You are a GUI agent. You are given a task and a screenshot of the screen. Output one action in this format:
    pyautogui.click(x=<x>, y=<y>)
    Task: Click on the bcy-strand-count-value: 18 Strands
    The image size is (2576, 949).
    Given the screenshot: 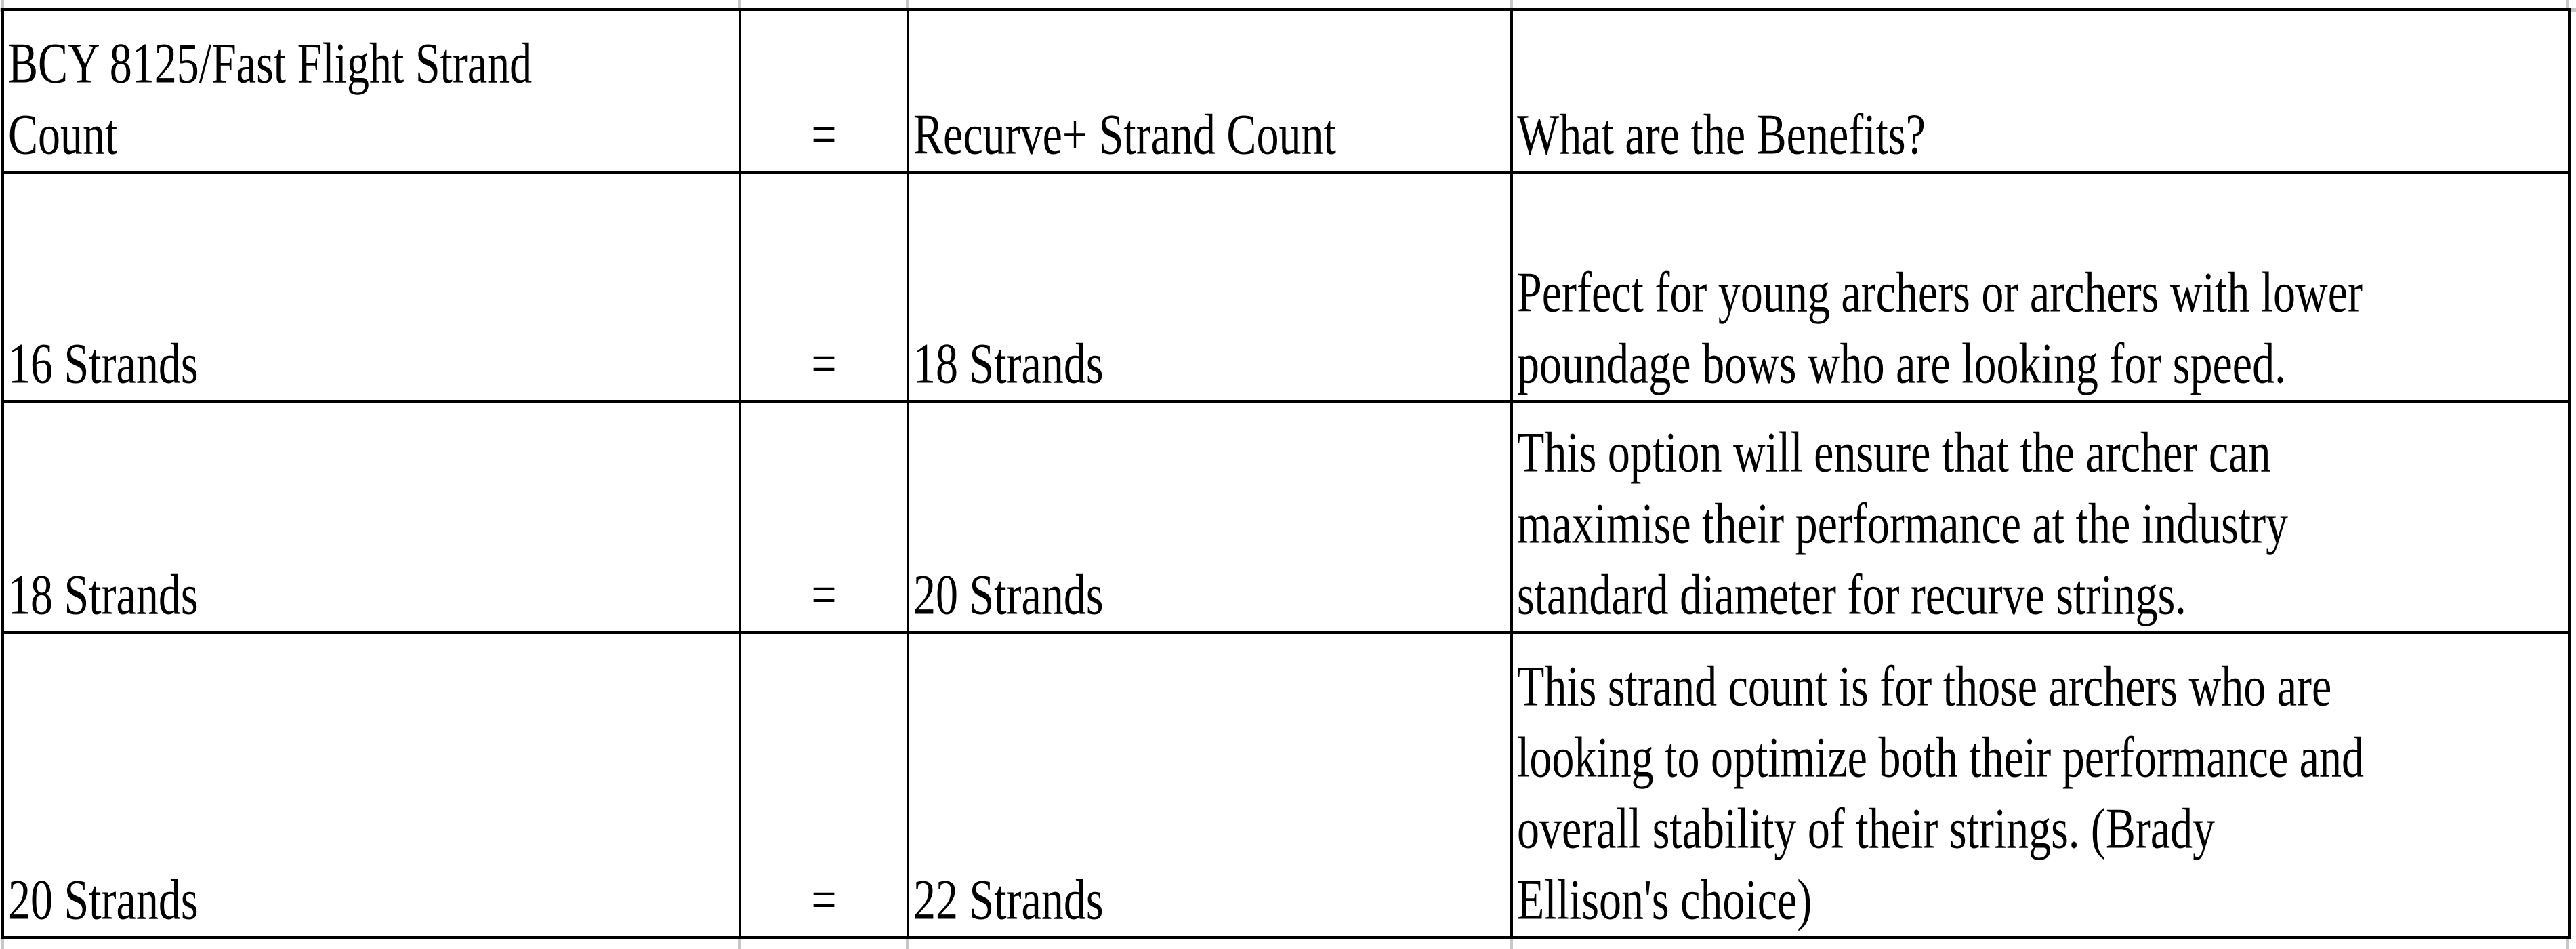 What is the action you would take?
    pyautogui.click(x=103, y=595)
    